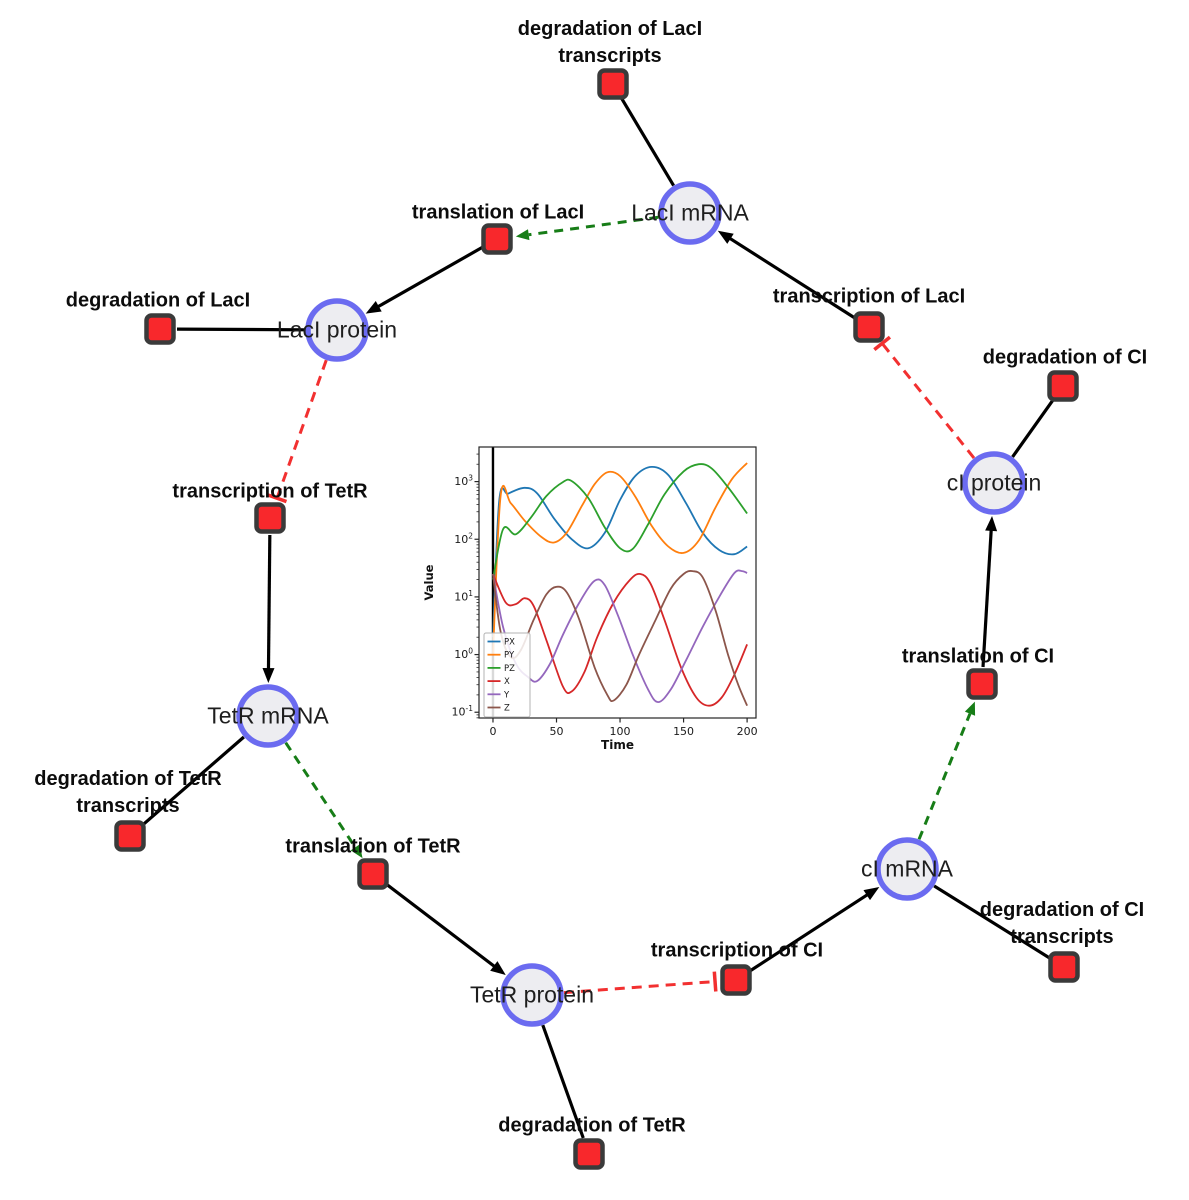 The width and height of the screenshot is (1189, 1200). I want to click on edge-production-txn_ci-ci_mrna, so click(814, 929).